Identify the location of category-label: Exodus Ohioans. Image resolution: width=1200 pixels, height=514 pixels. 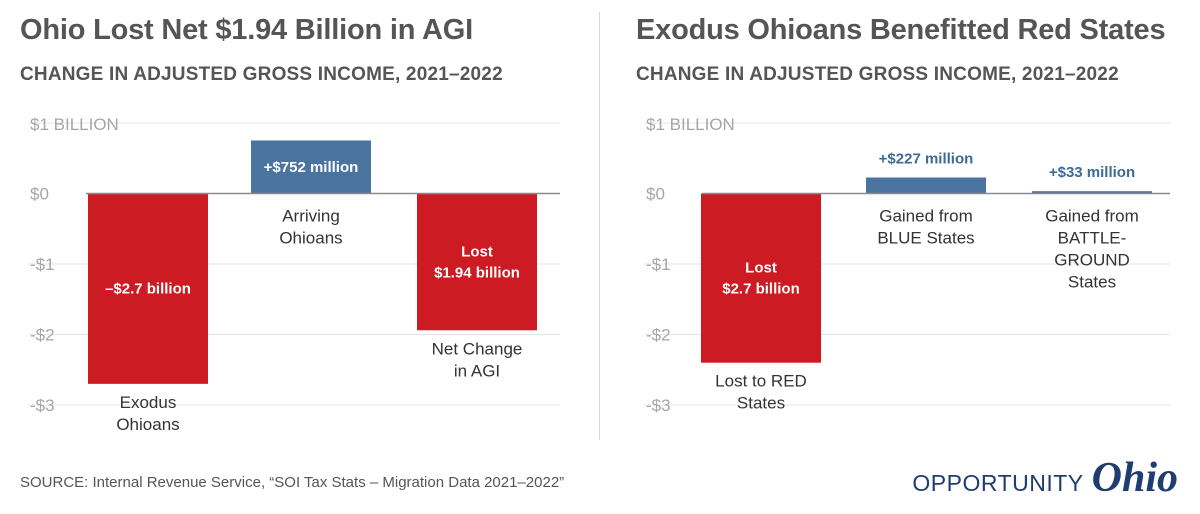
(147, 413).